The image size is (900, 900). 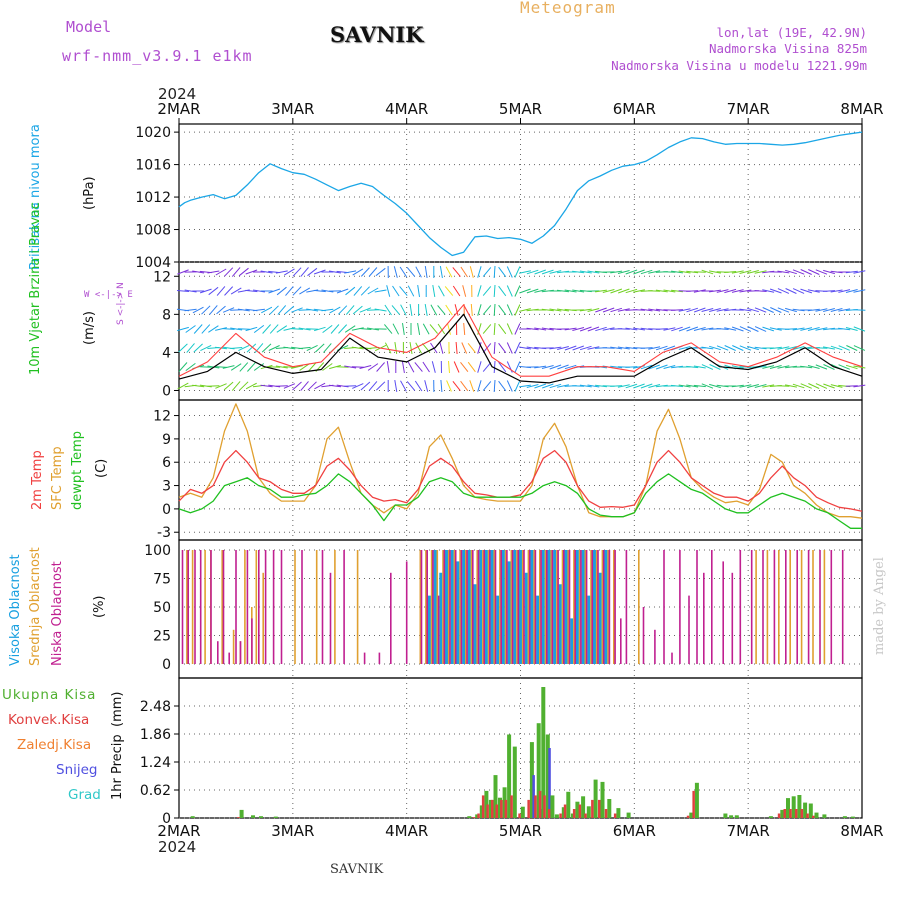 I want to click on pressure-axis-tick-label: 1016, so click(x=153, y=166).